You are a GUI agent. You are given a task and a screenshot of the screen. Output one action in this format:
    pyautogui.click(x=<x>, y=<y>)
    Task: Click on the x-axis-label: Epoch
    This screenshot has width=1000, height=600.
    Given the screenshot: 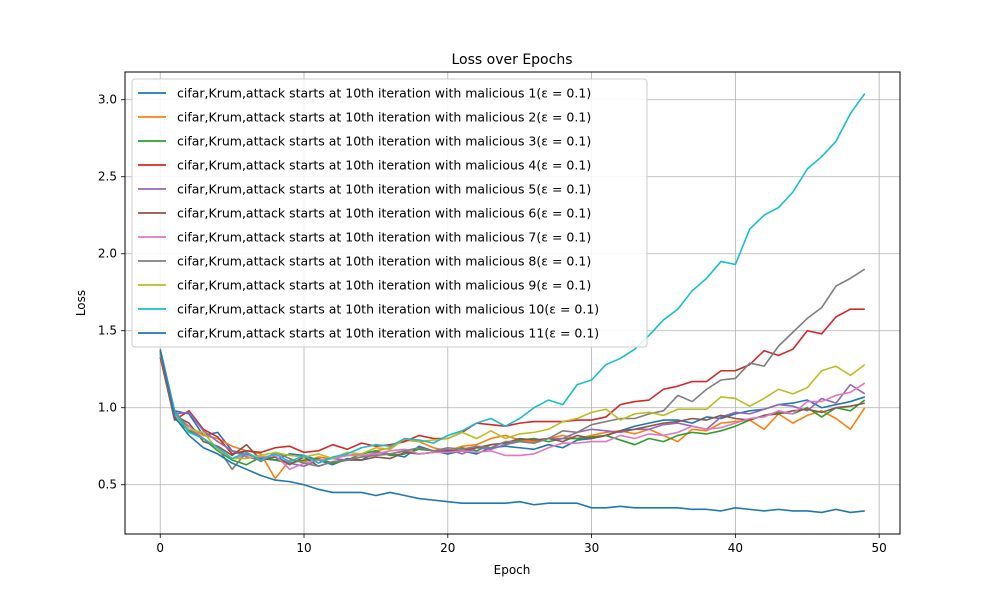 What is the action you would take?
    pyautogui.click(x=512, y=570)
    